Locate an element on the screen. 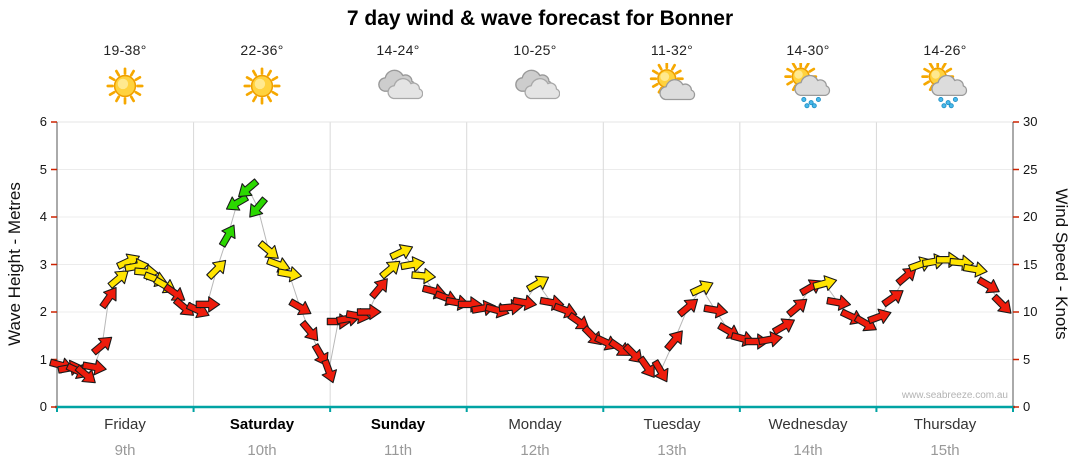  x-label-date: 12th is located at coordinates (535, 450).